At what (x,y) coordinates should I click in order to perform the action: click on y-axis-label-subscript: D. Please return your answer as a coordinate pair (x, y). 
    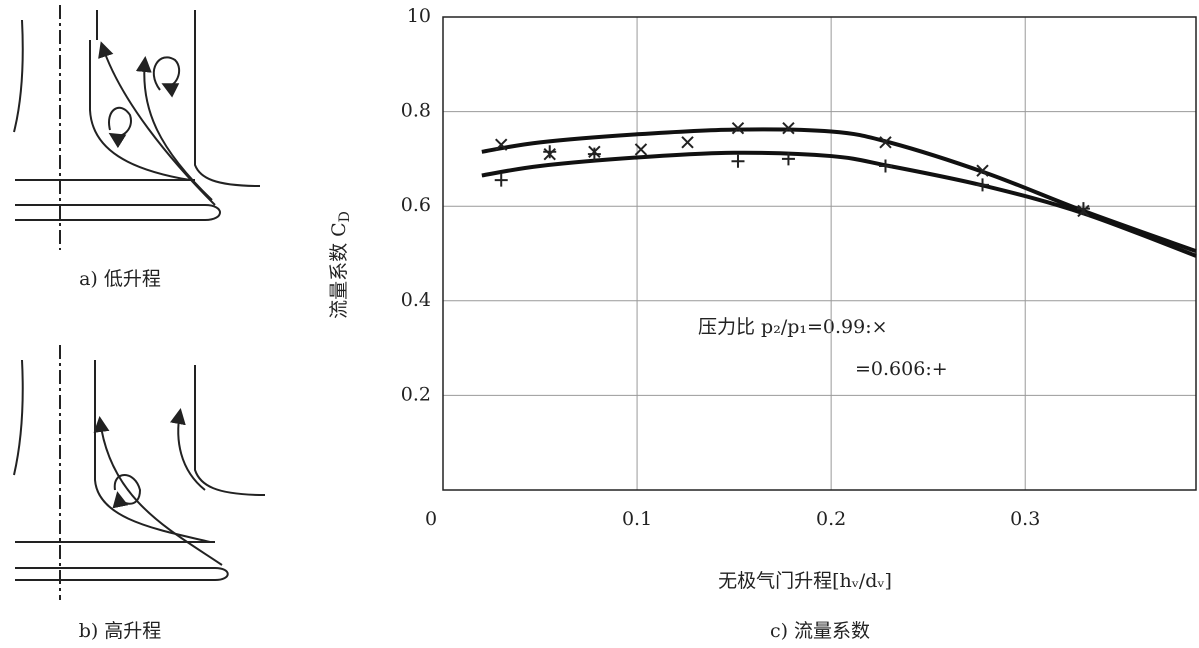
    Looking at the image, I should click on (345, 216).